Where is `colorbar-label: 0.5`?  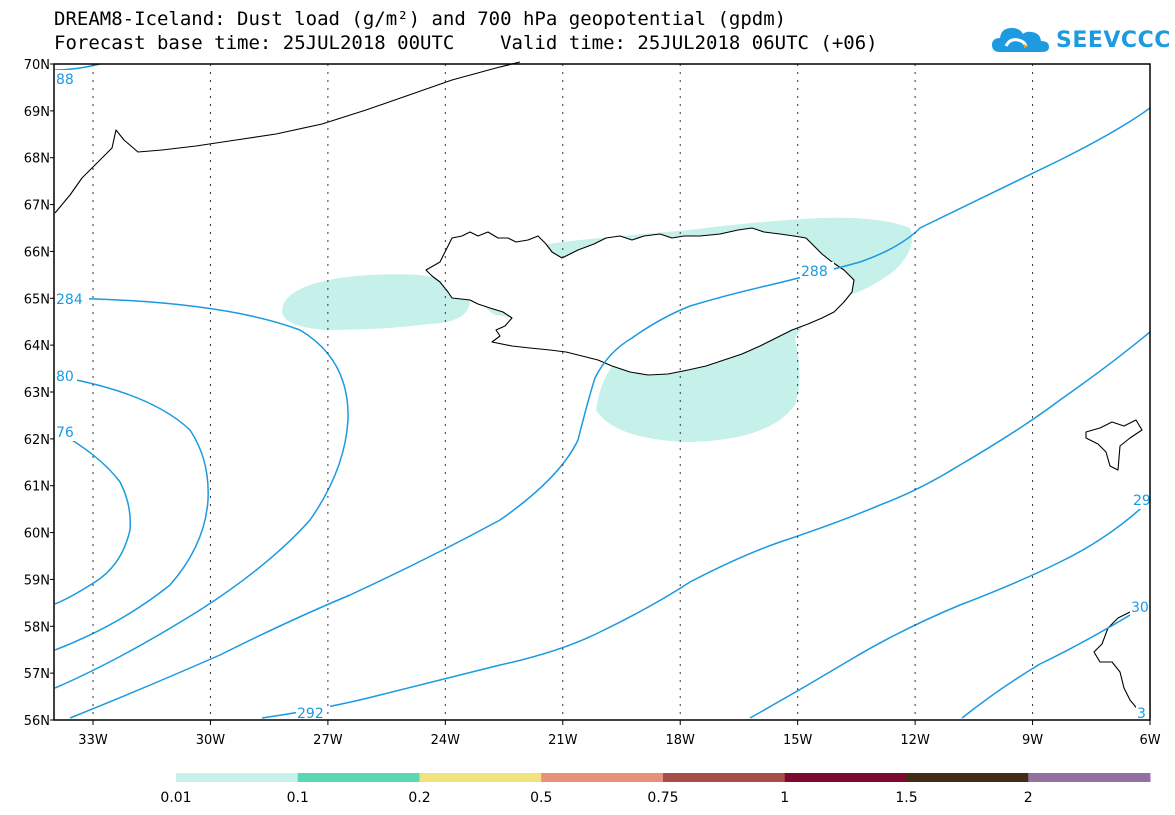 colorbar-label: 0.5 is located at coordinates (541, 798).